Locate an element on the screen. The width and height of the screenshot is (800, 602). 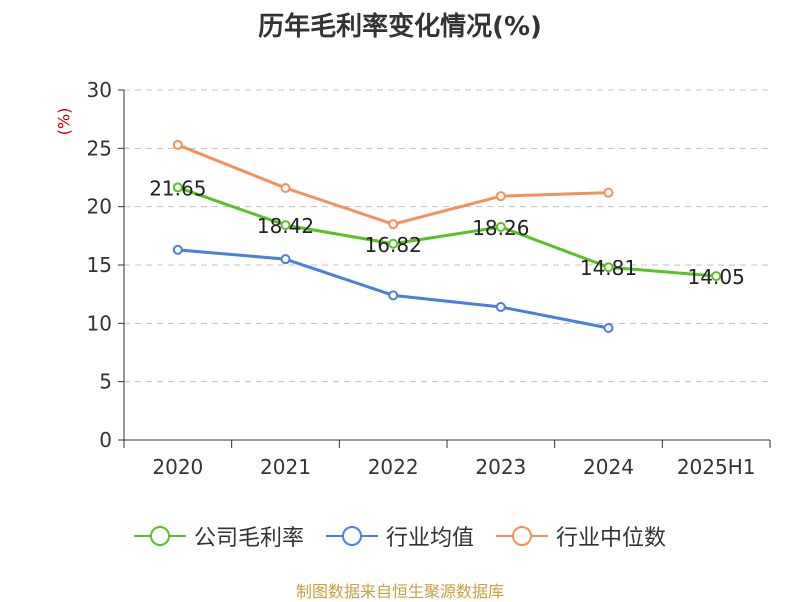
data-label: 18.26 is located at coordinates (500, 228).